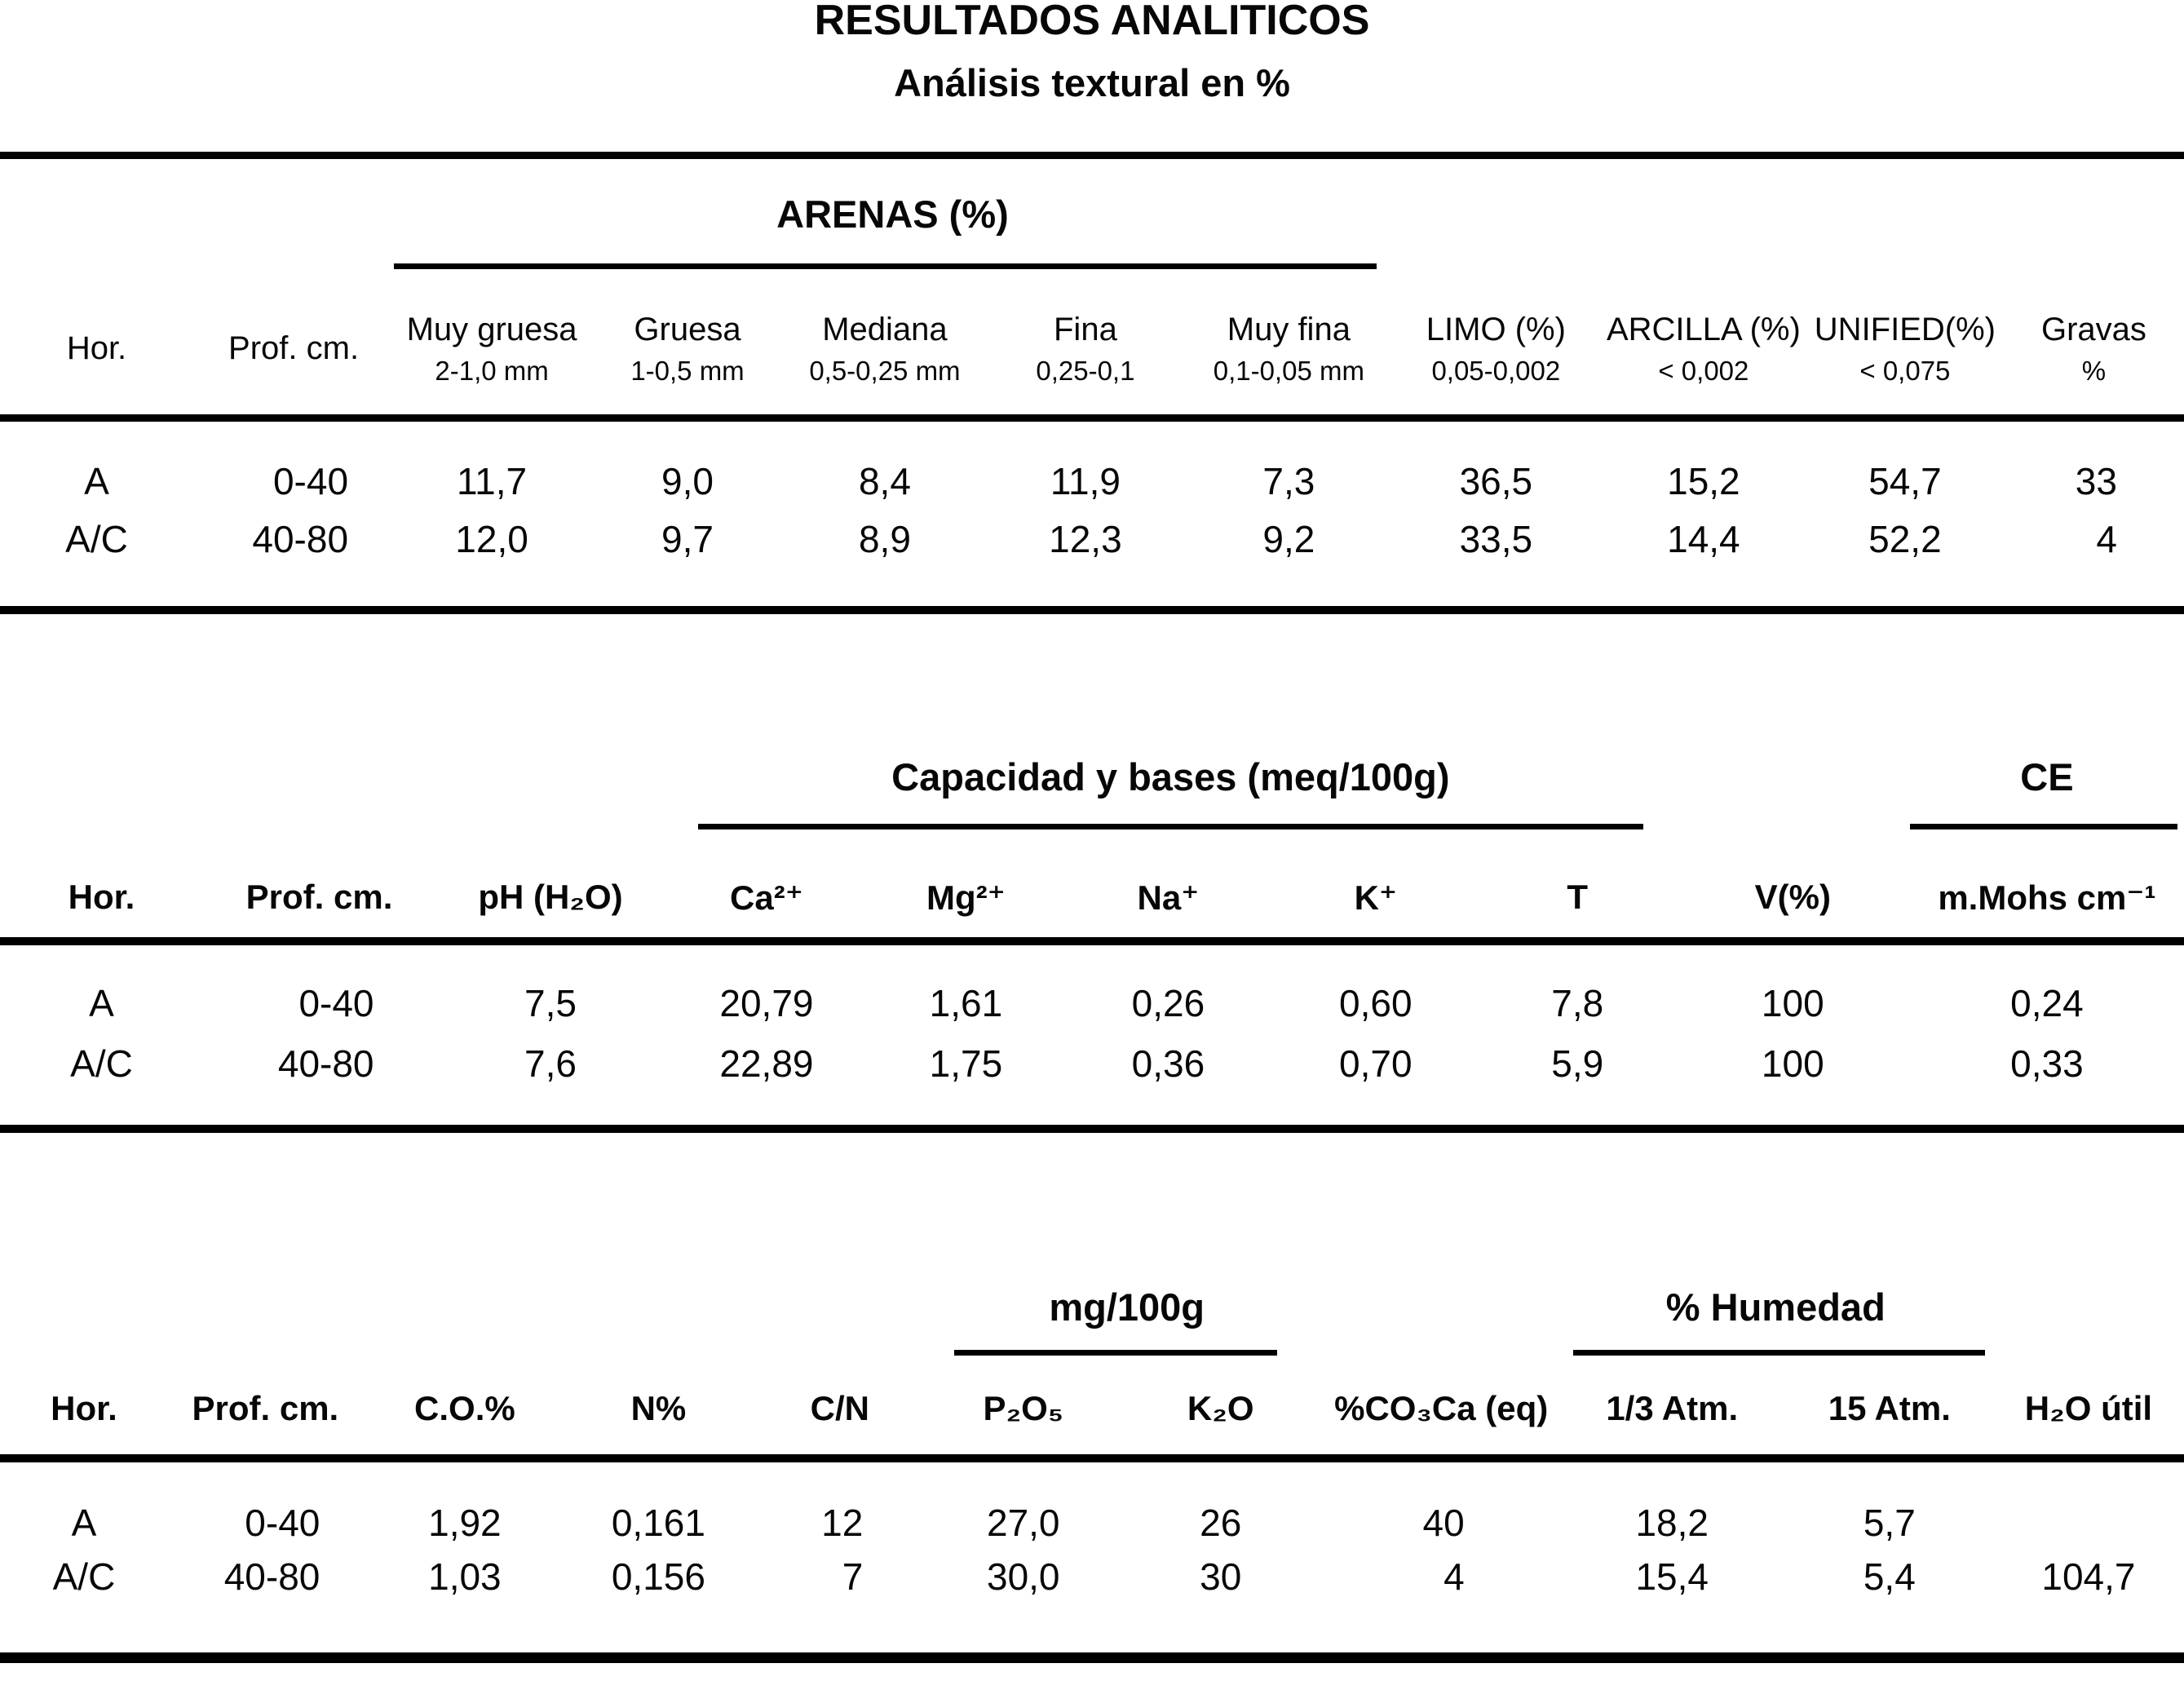  What do you see at coordinates (1905, 538) in the screenshot?
I see `data-cell: 52,2` at bounding box center [1905, 538].